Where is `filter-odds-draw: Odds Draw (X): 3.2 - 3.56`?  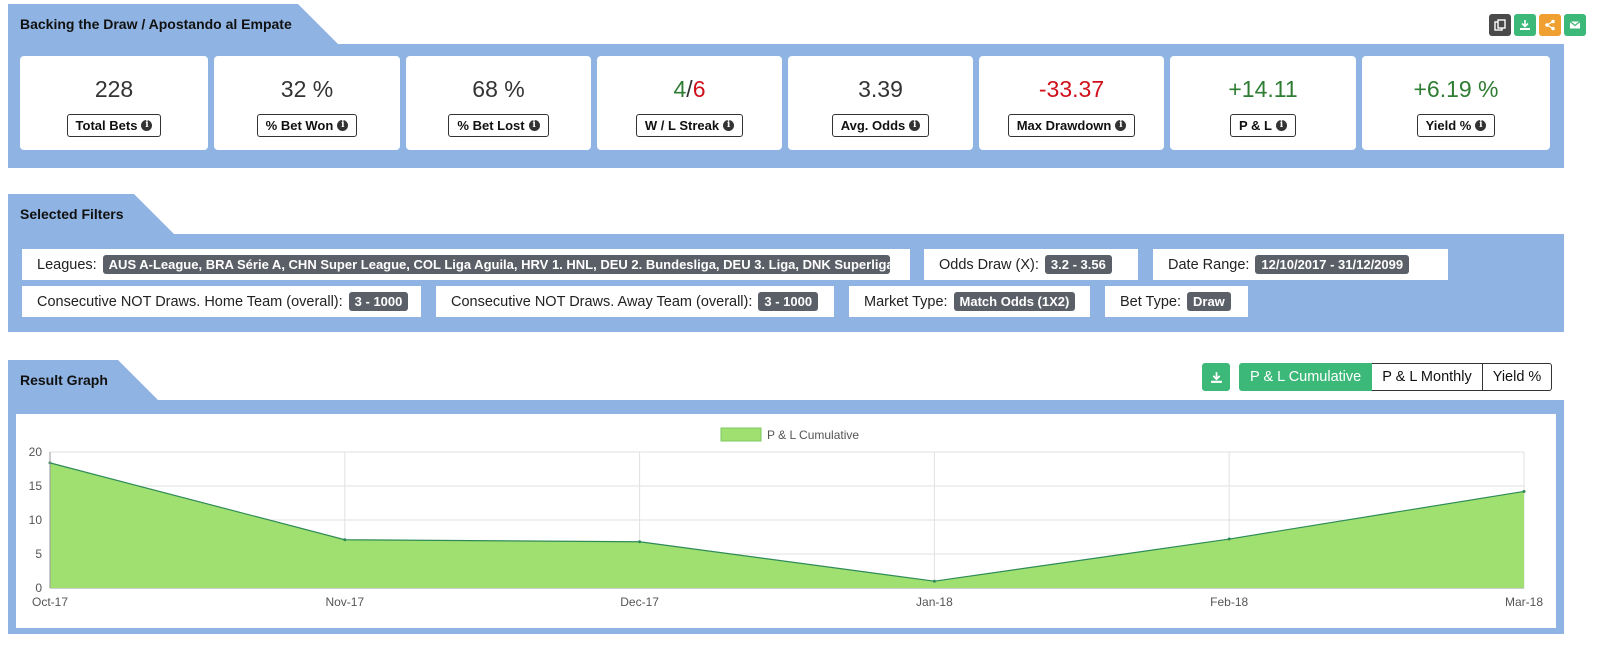
filter-odds-draw: Odds Draw (X): 3.2 - 3.56 is located at coordinates (1031, 264).